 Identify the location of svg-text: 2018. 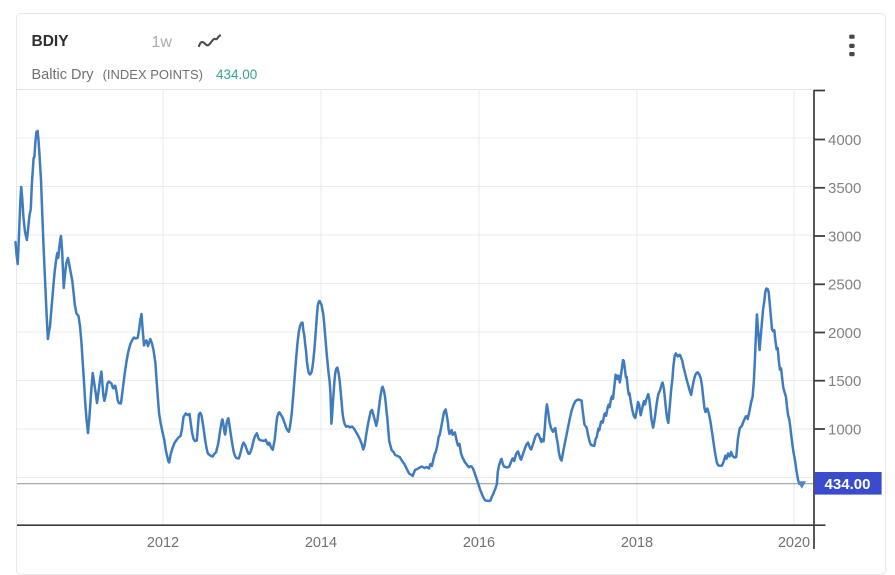
(637, 543).